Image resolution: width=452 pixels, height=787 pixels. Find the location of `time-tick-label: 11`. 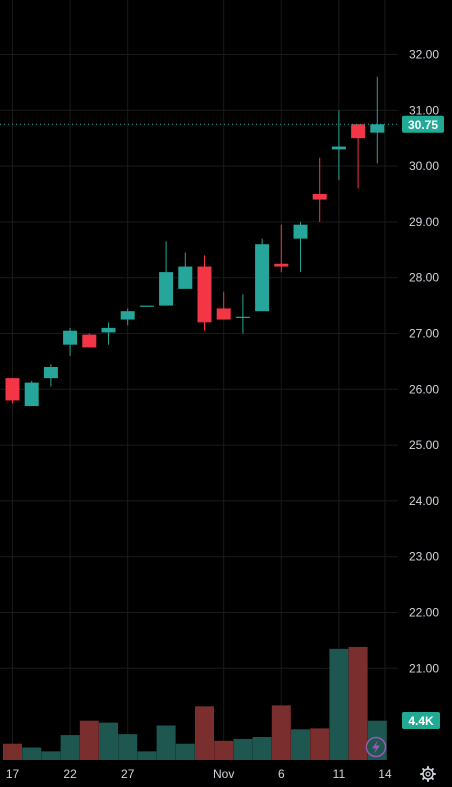

time-tick-label: 11 is located at coordinates (339, 774).